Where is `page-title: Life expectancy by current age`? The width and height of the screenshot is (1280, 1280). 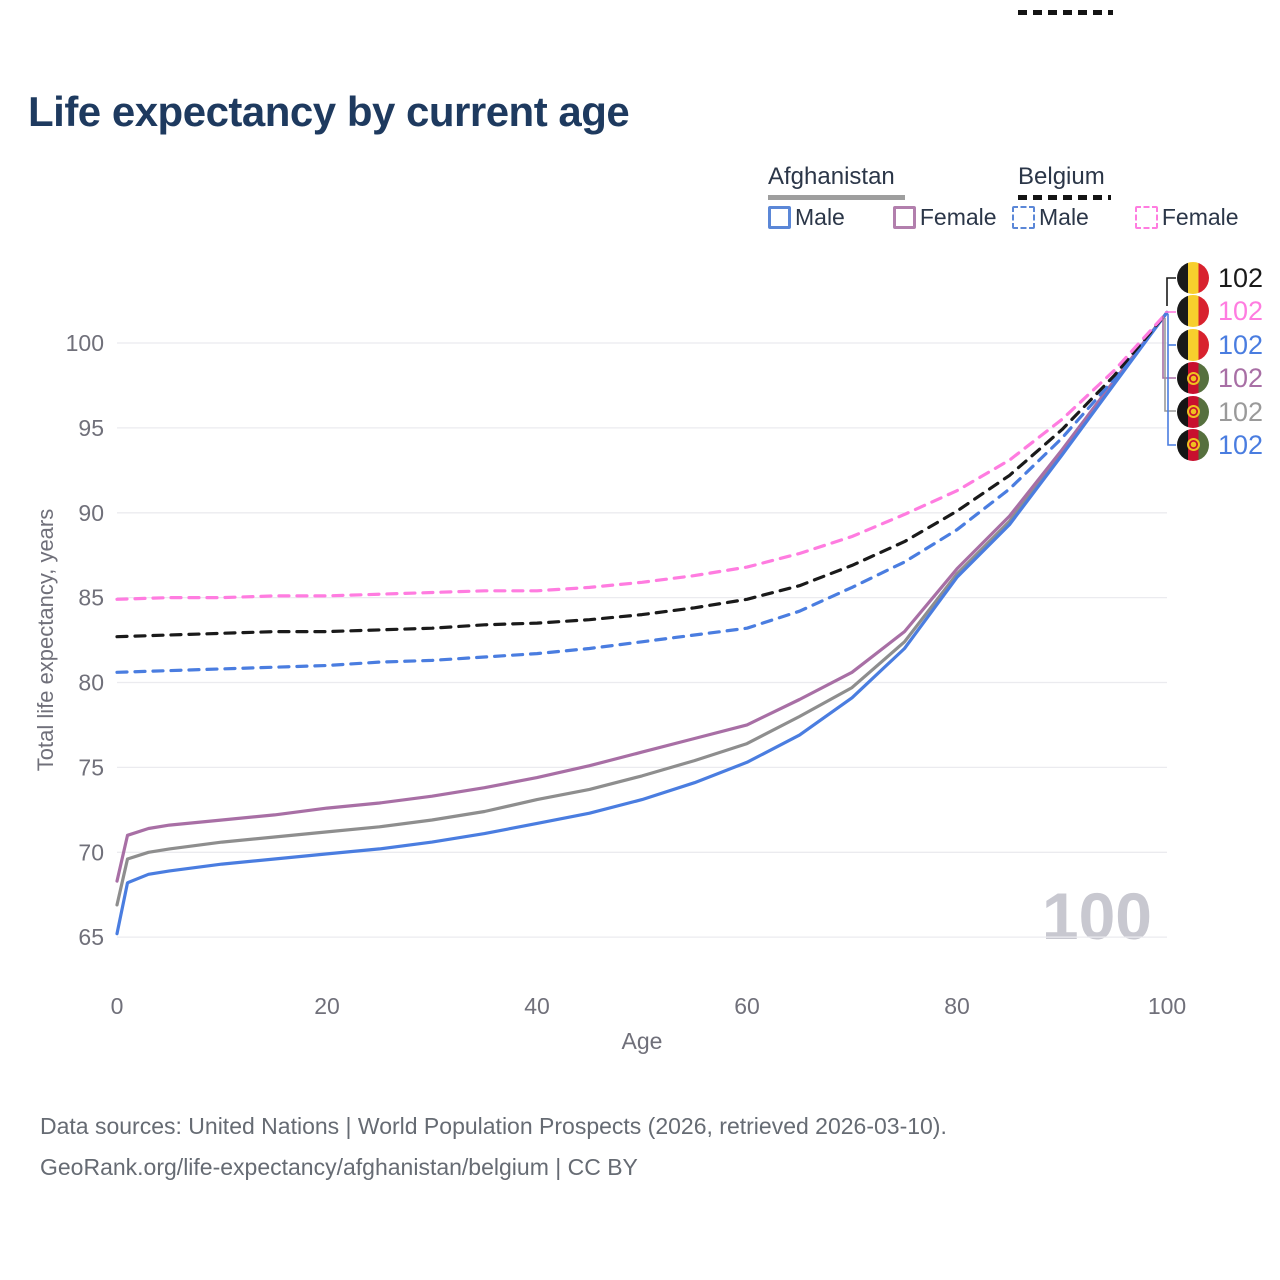
page-title: Life expectancy by current age is located at coordinates (329, 111).